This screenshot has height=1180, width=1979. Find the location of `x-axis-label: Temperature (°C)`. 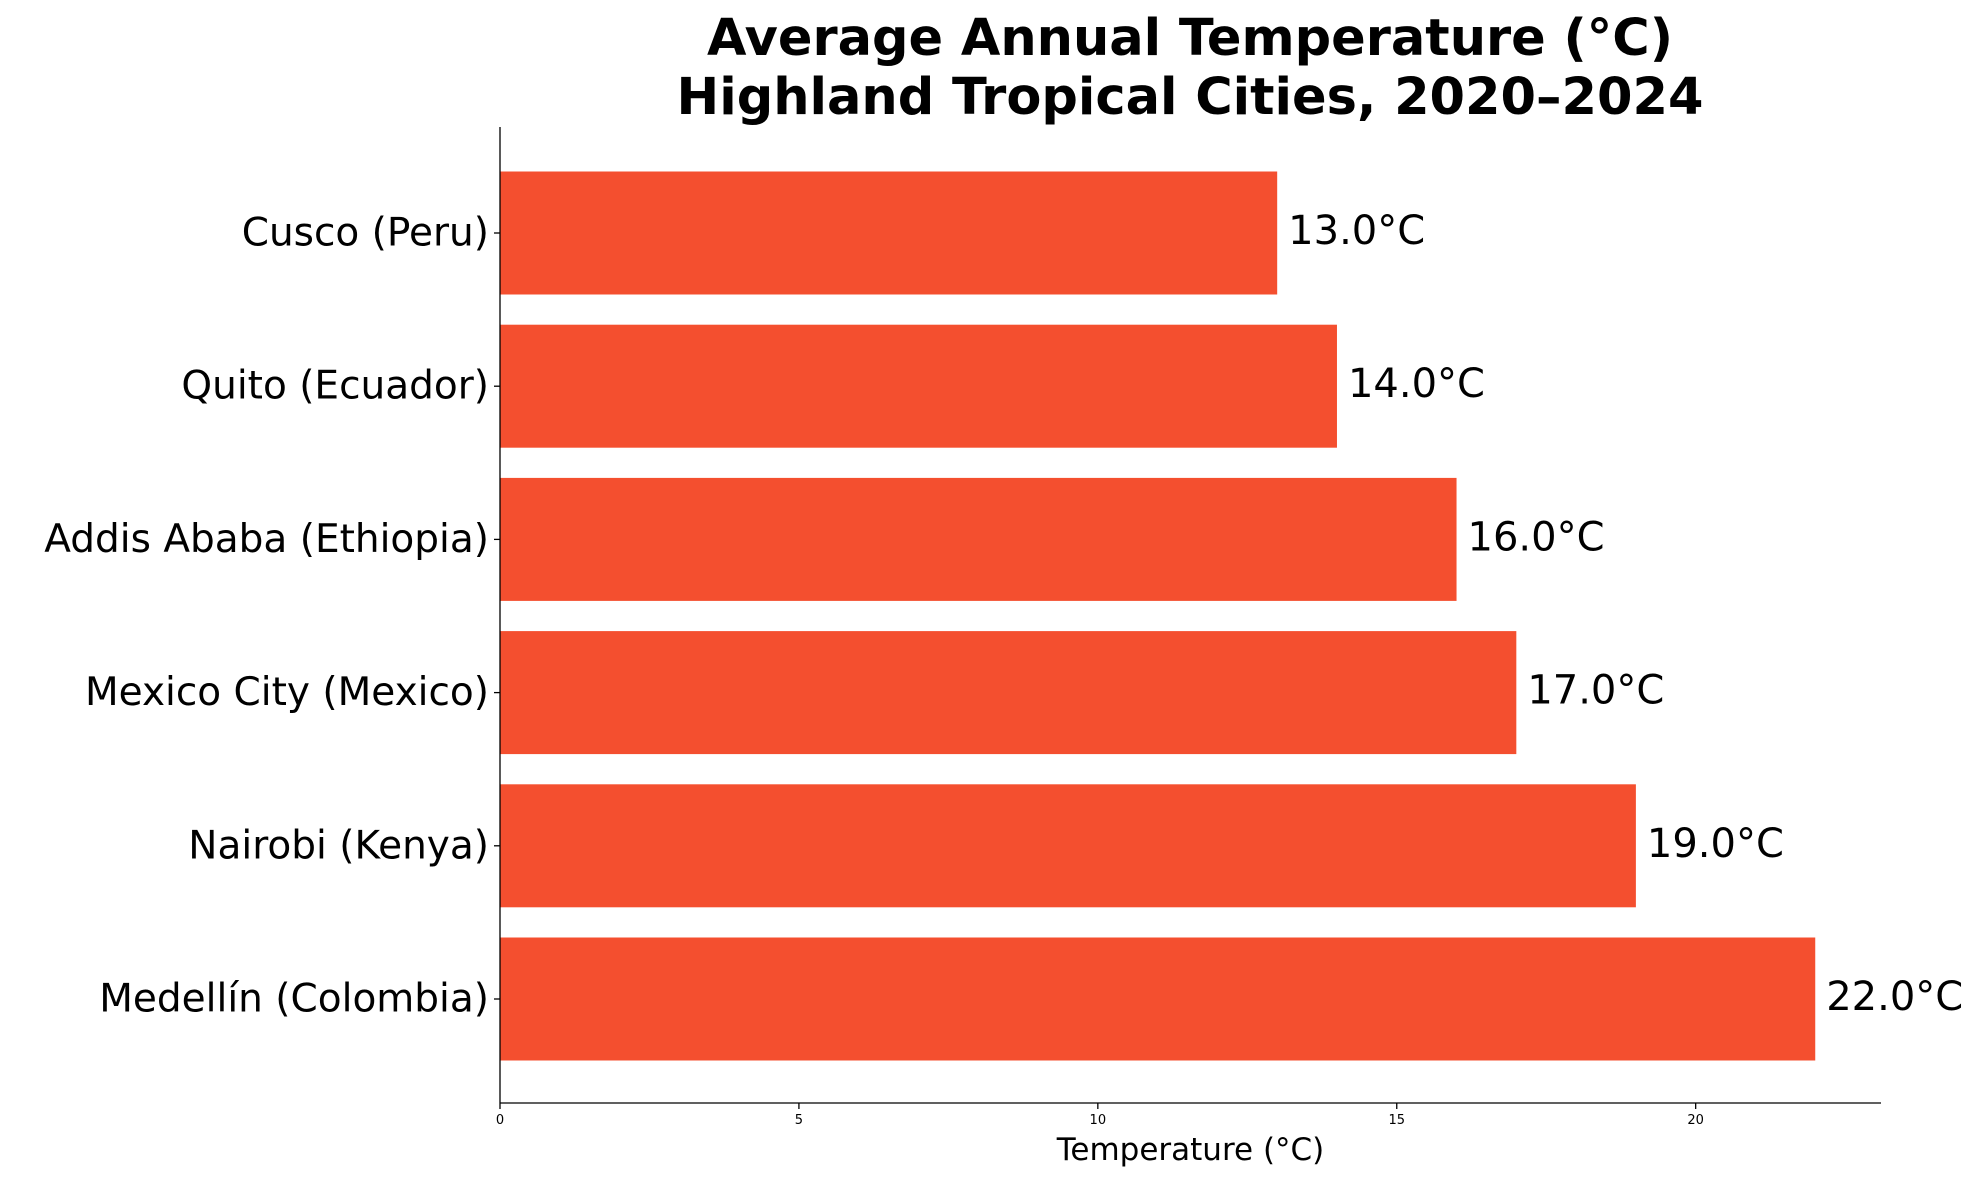

x-axis-label: Temperature (°C) is located at coordinates (1190, 1150).